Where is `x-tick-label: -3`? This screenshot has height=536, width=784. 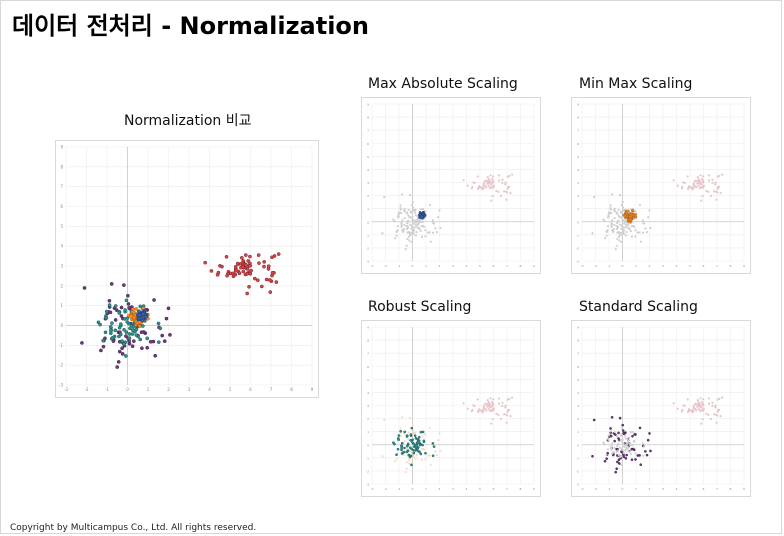
x-tick-label: -3 is located at coordinates (582, 266).